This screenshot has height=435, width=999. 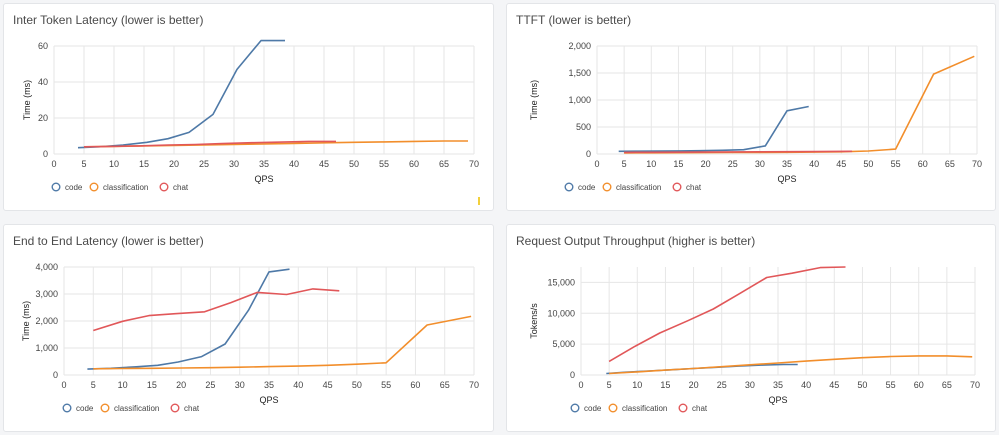 I want to click on series-line-code, so click(x=181, y=94).